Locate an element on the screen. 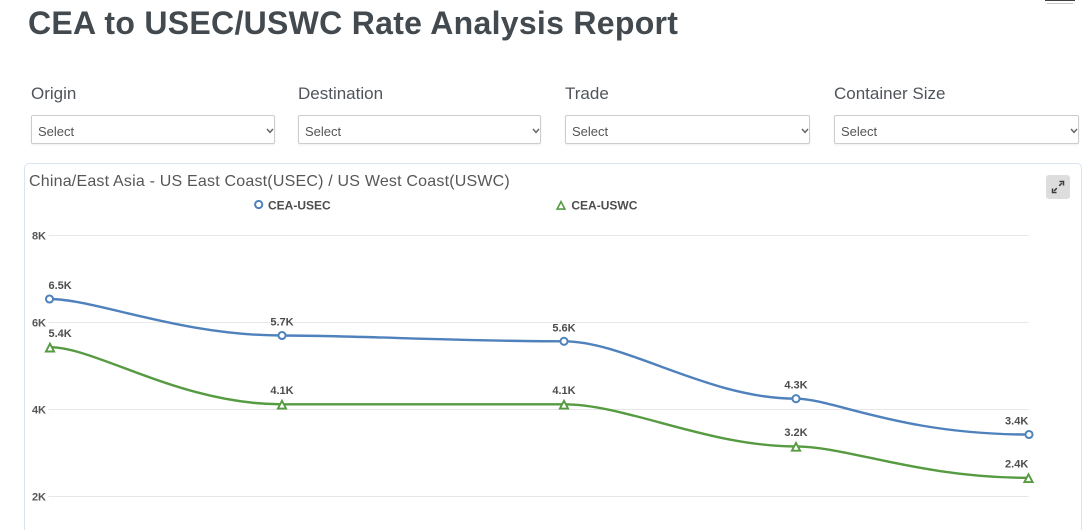 Image resolution: width=1088 pixels, height=530 pixels. svg-text: 2.4K is located at coordinates (1016, 465).